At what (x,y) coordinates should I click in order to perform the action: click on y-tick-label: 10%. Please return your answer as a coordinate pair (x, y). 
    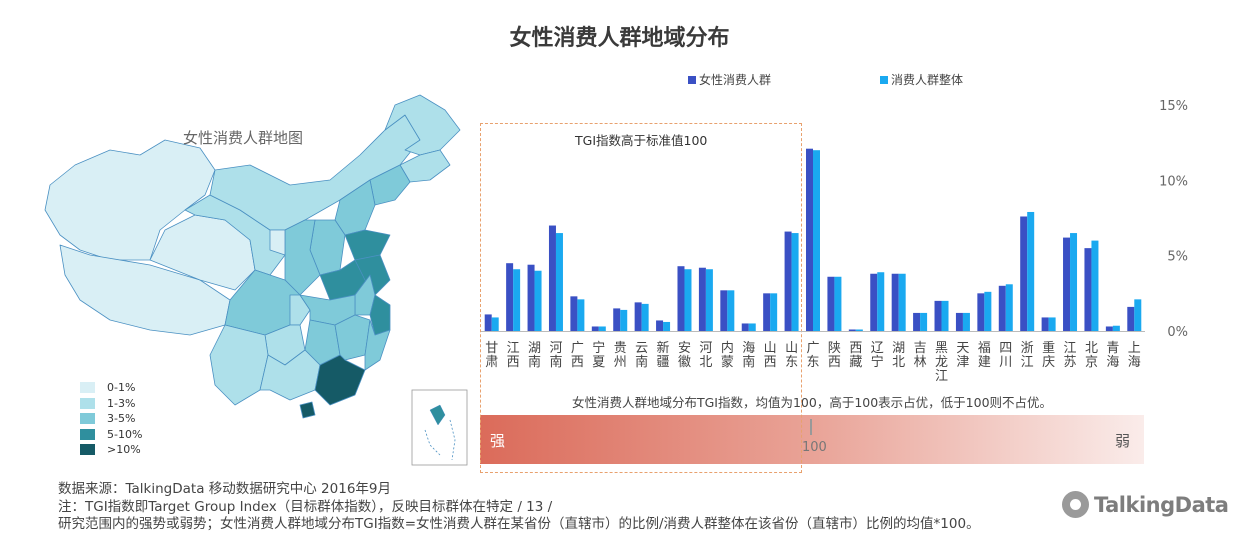
    Looking at the image, I should click on (1173, 181).